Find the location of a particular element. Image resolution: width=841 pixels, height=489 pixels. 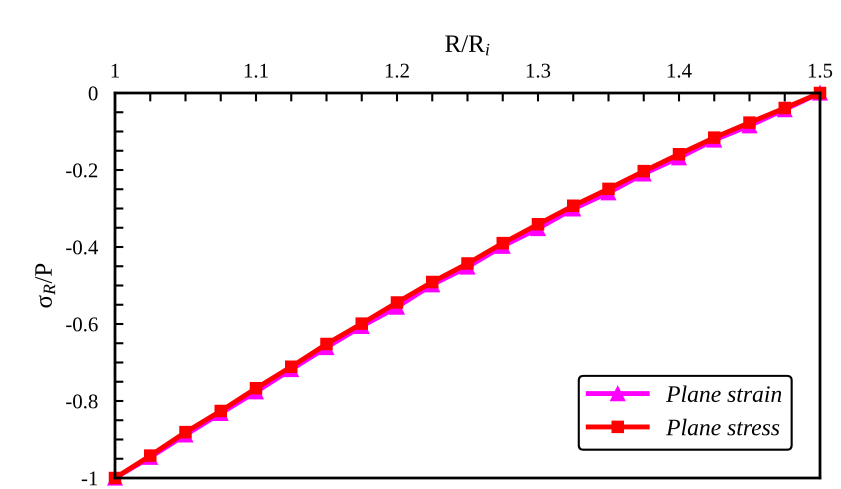

y-tick-label: -0.4 is located at coordinates (82, 247).